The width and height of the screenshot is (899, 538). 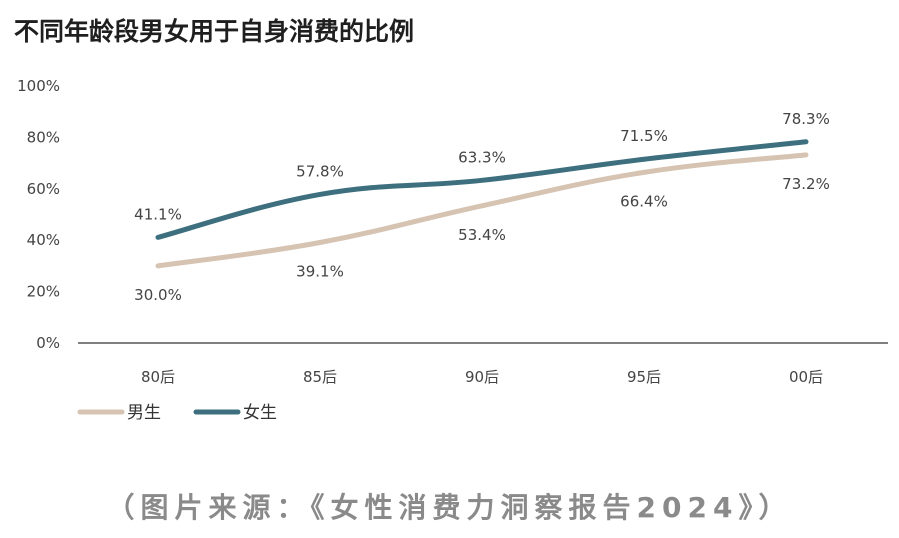 What do you see at coordinates (320, 171) in the screenshot?
I see `data-label-female: 57.8%` at bounding box center [320, 171].